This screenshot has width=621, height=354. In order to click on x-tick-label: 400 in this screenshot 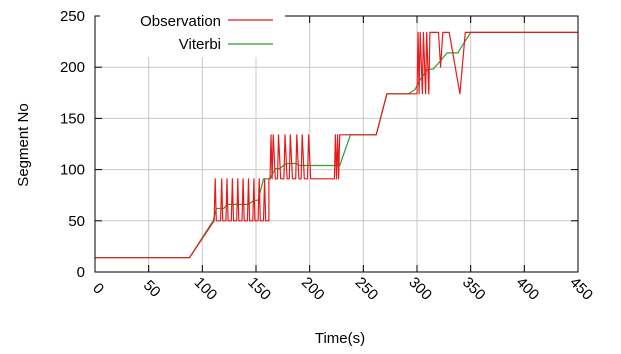, I will do `click(528, 289)`.